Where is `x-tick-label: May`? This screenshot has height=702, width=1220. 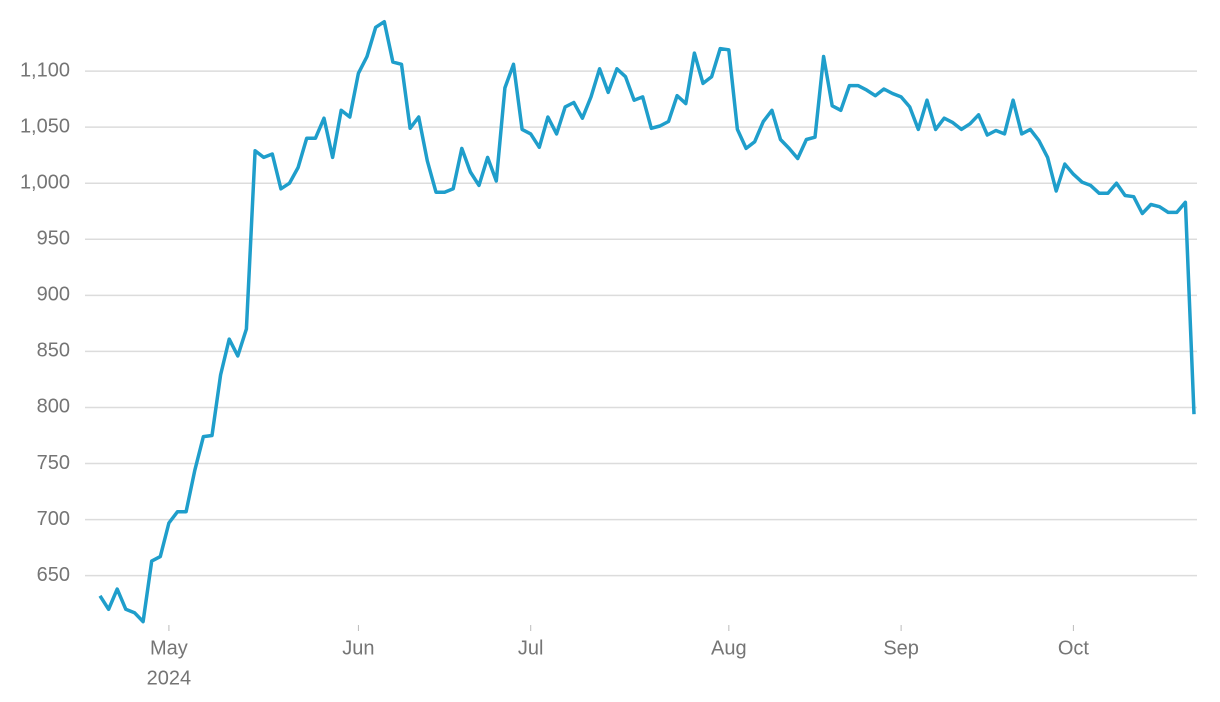
x-tick-label: May is located at coordinates (169, 648).